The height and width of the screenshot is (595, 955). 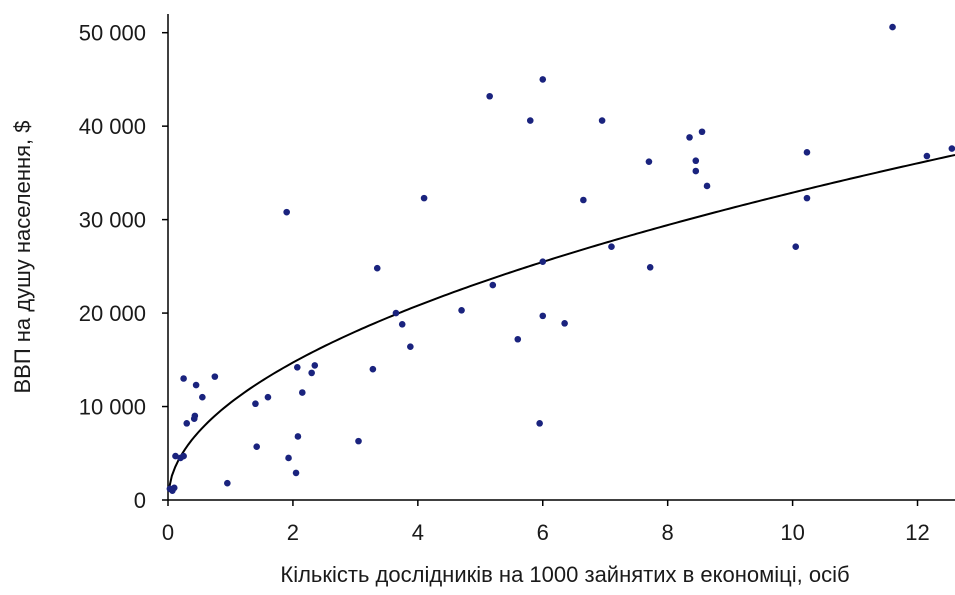 I want to click on x-axis-ticks: 0 2 4 6 8 10 12, so click(x=546, y=522).